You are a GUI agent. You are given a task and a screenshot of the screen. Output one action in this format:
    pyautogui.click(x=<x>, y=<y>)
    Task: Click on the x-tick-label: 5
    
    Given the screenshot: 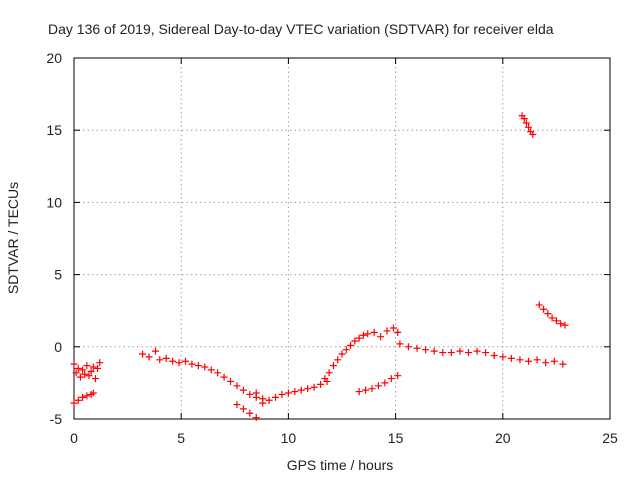 What is the action you would take?
    pyautogui.click(x=181, y=438)
    